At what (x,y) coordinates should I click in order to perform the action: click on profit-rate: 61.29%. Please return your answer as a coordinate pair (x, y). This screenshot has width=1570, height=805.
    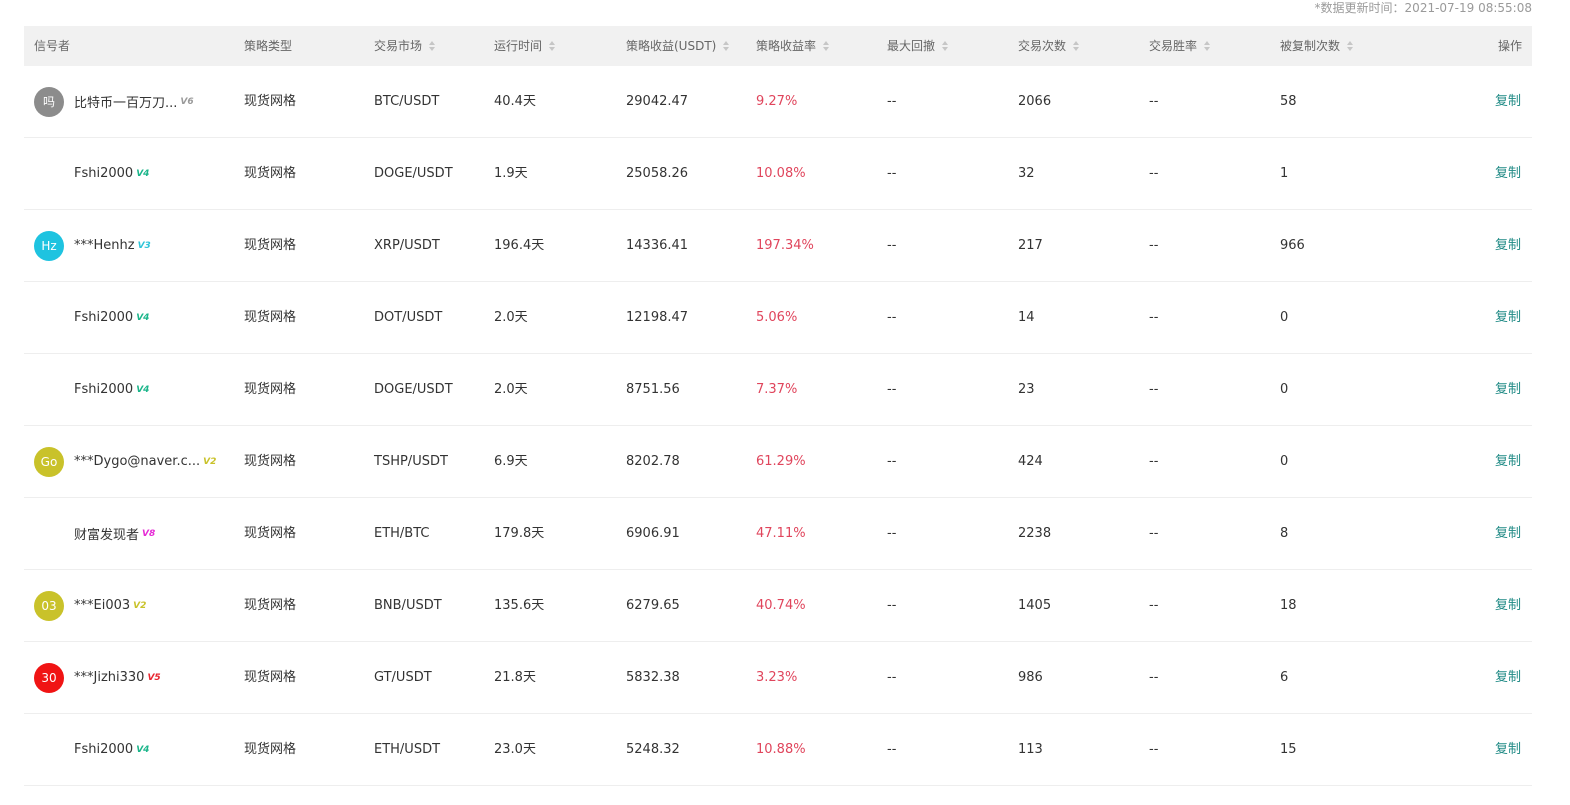
    Looking at the image, I should click on (781, 461).